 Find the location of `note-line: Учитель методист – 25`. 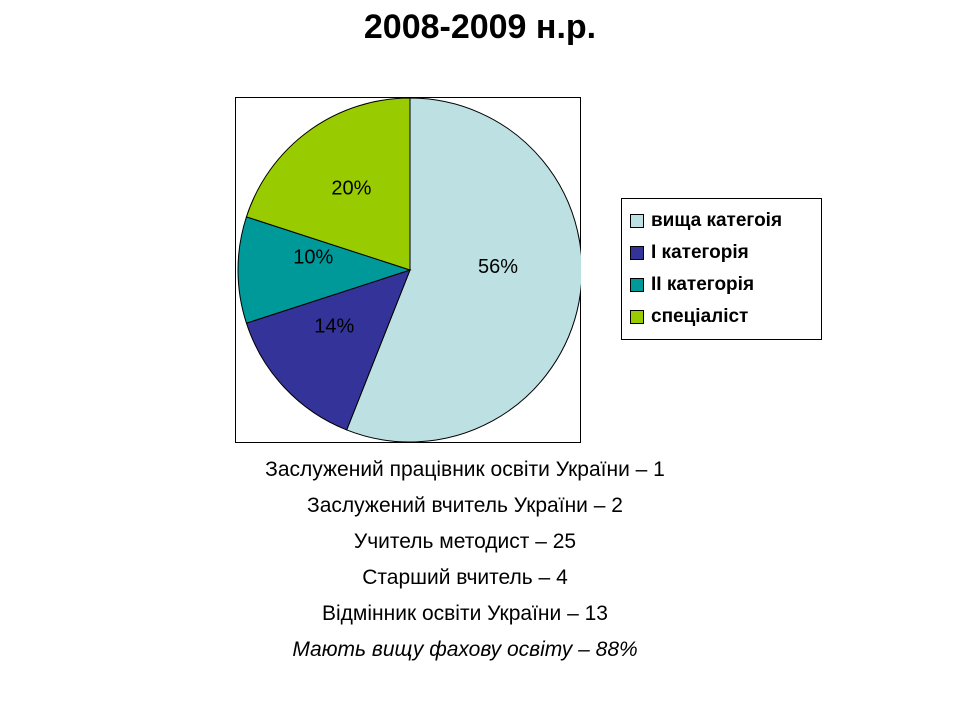

note-line: Учитель методист – 25 is located at coordinates (465, 541).